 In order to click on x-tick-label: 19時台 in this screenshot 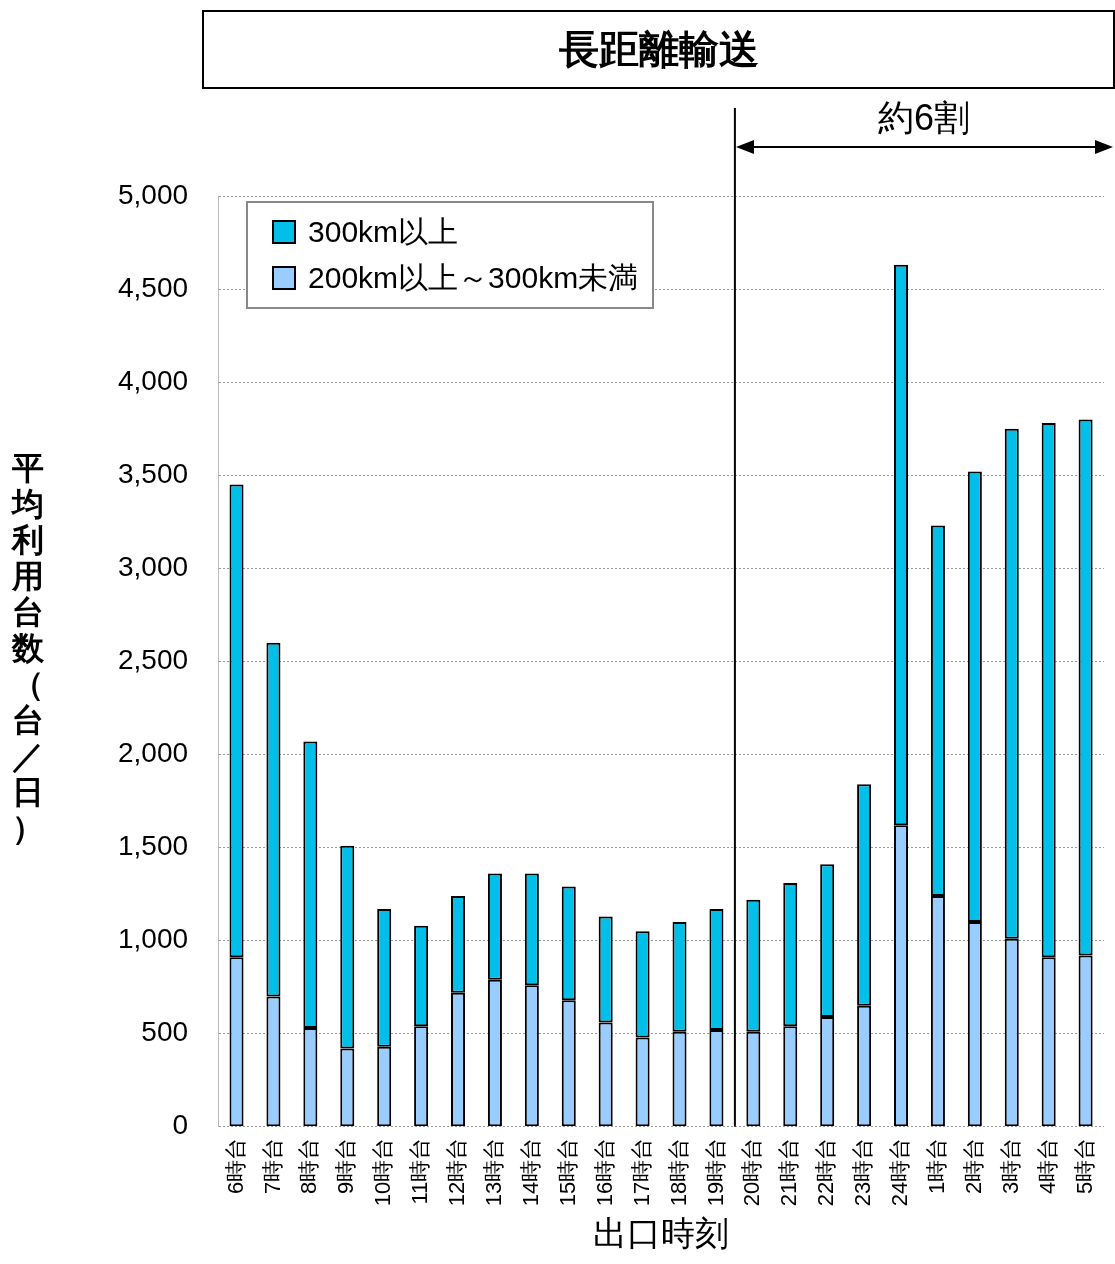, I will do `click(715, 1172)`.